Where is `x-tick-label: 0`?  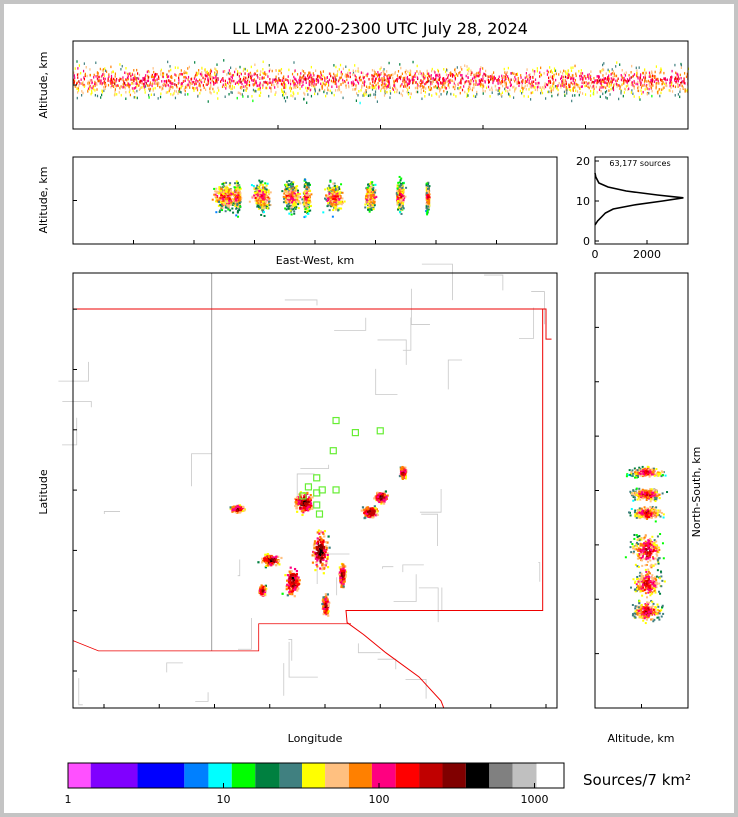
x-tick-label: 0 is located at coordinates (595, 254).